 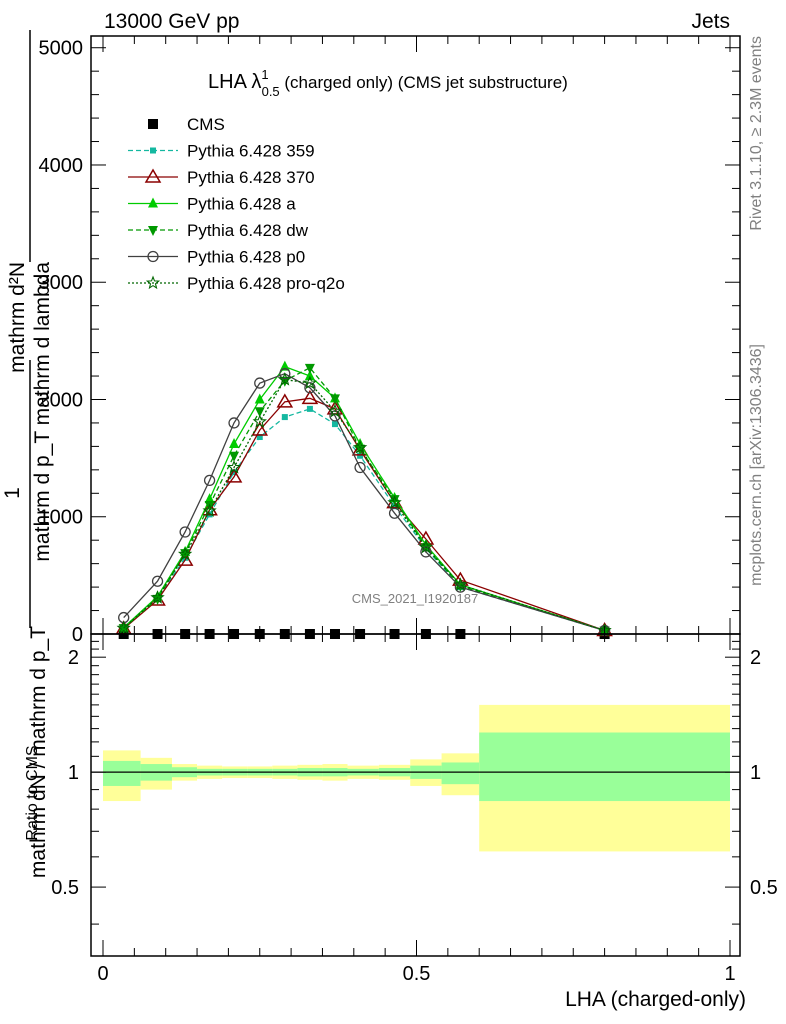 I want to click on main-y-tick-label: 3000, so click(x=61, y=283).